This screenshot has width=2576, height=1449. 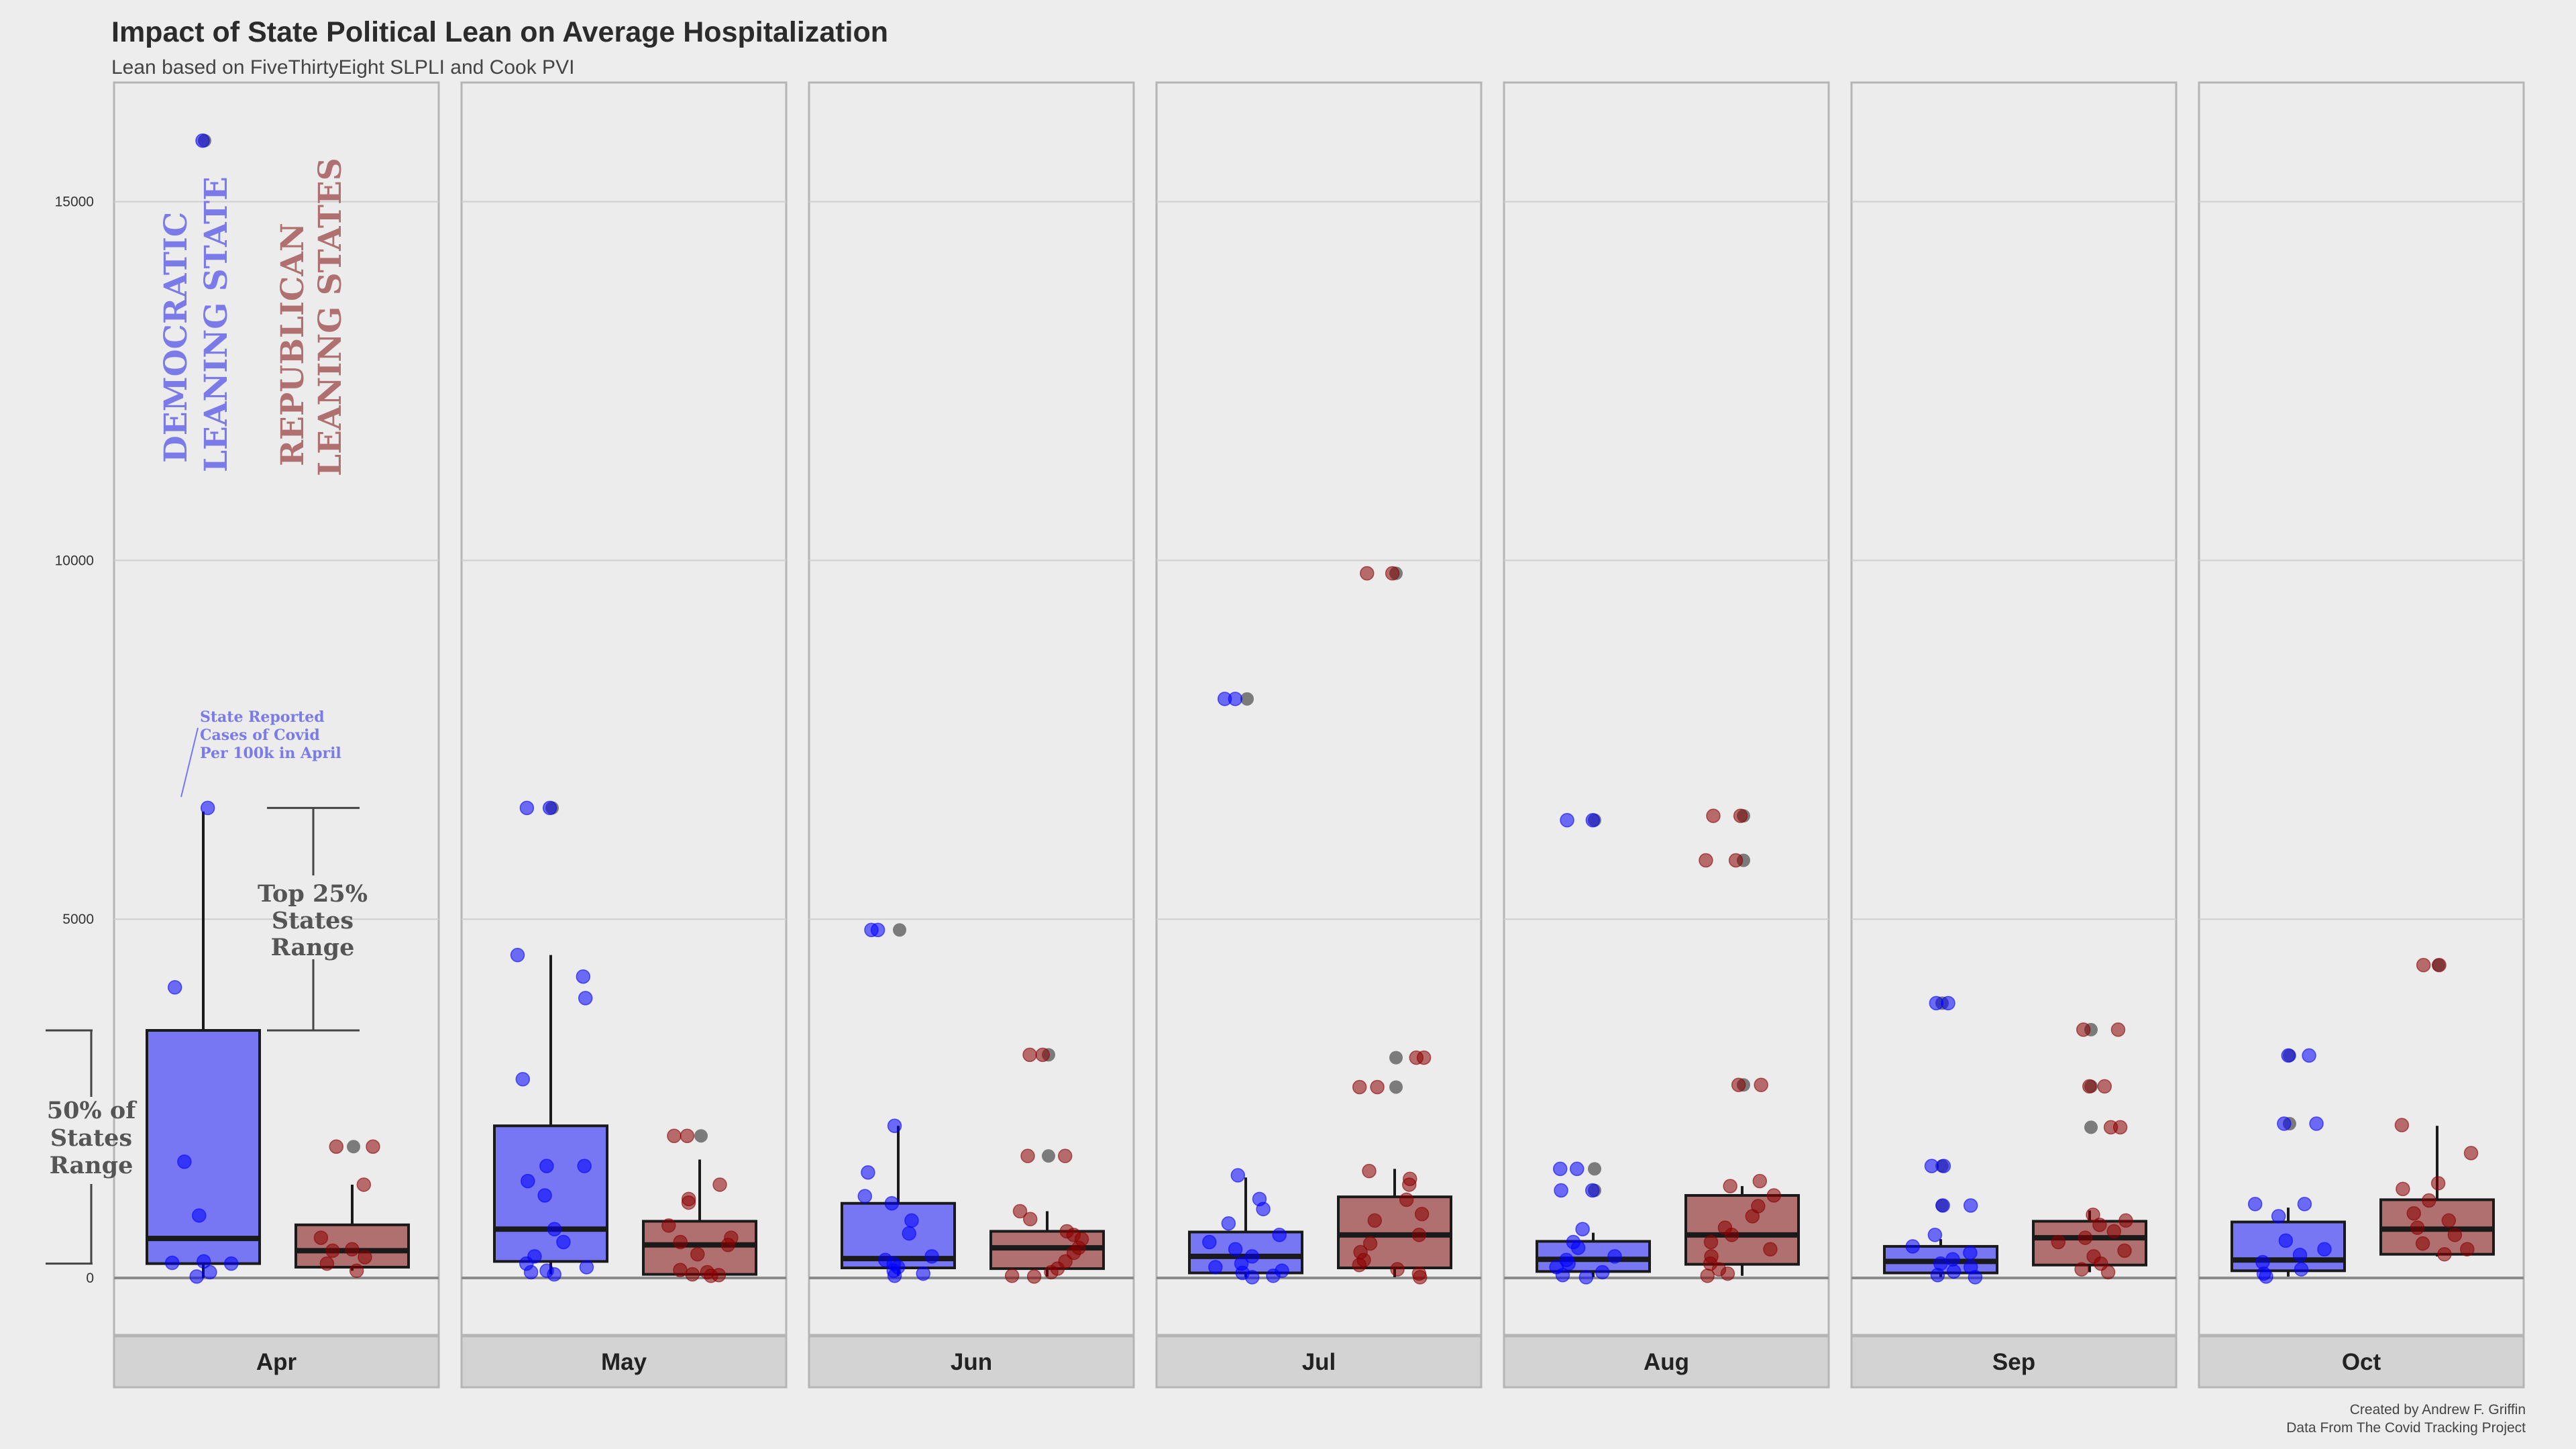 What do you see at coordinates (270, 753) in the screenshot?
I see `point-note-line3: Per 100k in April` at bounding box center [270, 753].